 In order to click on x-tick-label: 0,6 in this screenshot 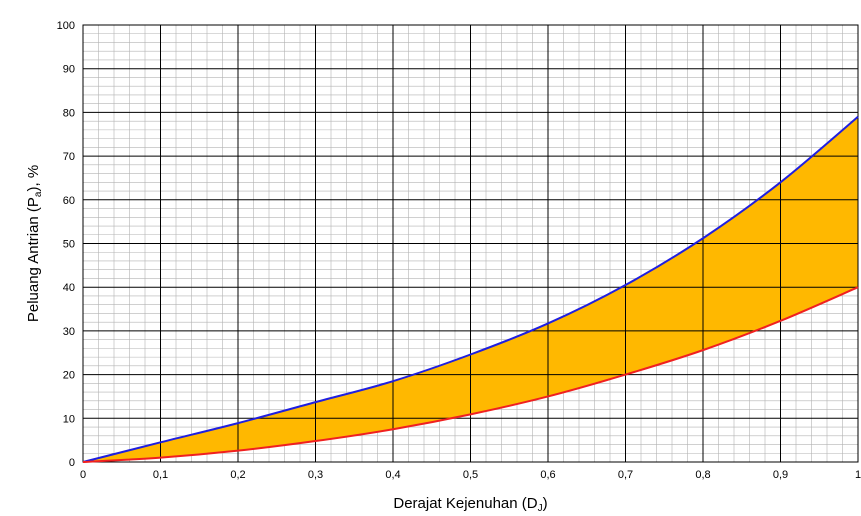, I will do `click(547, 475)`.